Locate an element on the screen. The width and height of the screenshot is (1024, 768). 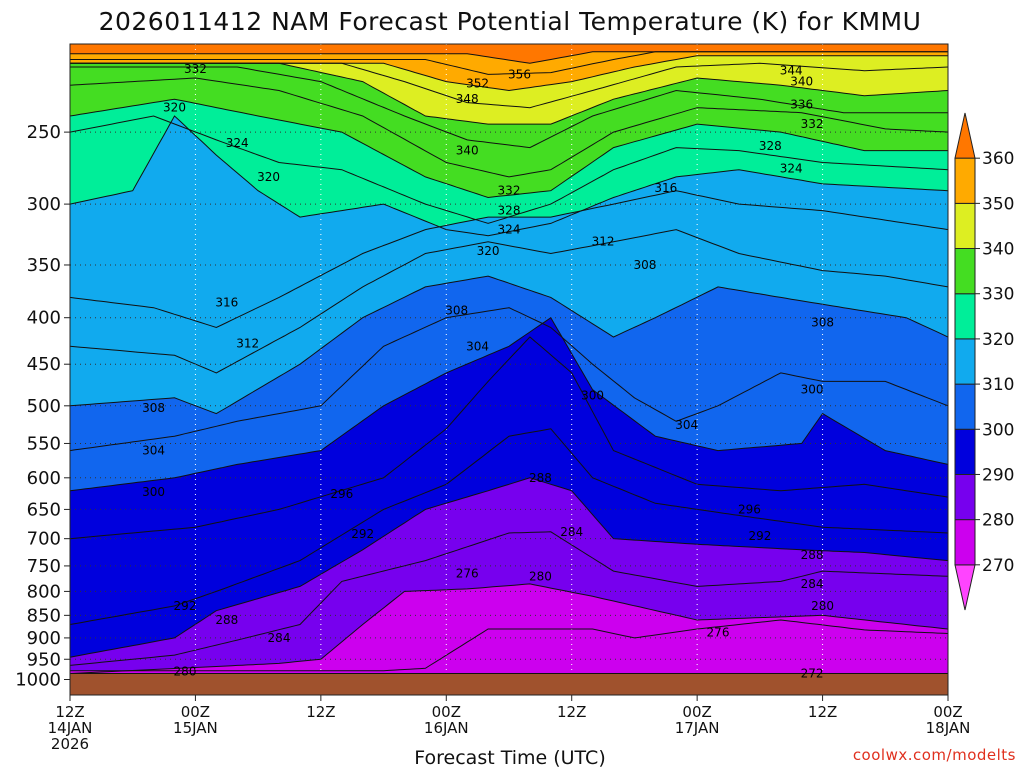
contour-label-352-6: 352 is located at coordinates (477, 83).